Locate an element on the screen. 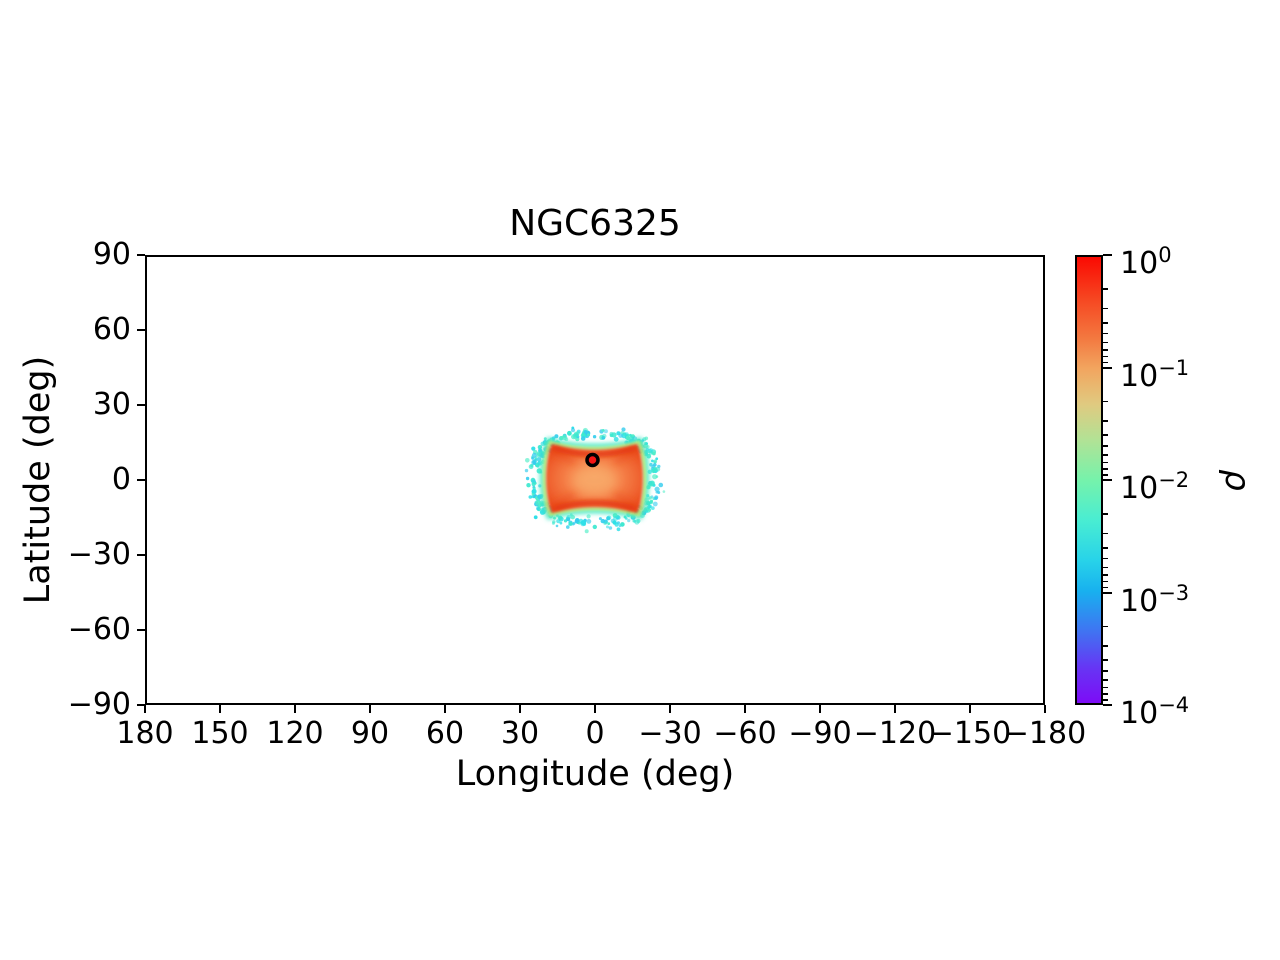 The image size is (1280, 960). y-tick-label: 90 is located at coordinates (111, 254).